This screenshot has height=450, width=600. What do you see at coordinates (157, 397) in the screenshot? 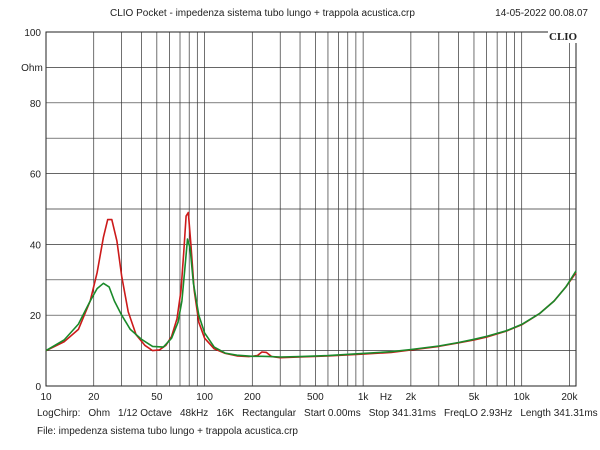
I see `x-tick-label: 50` at bounding box center [157, 397].